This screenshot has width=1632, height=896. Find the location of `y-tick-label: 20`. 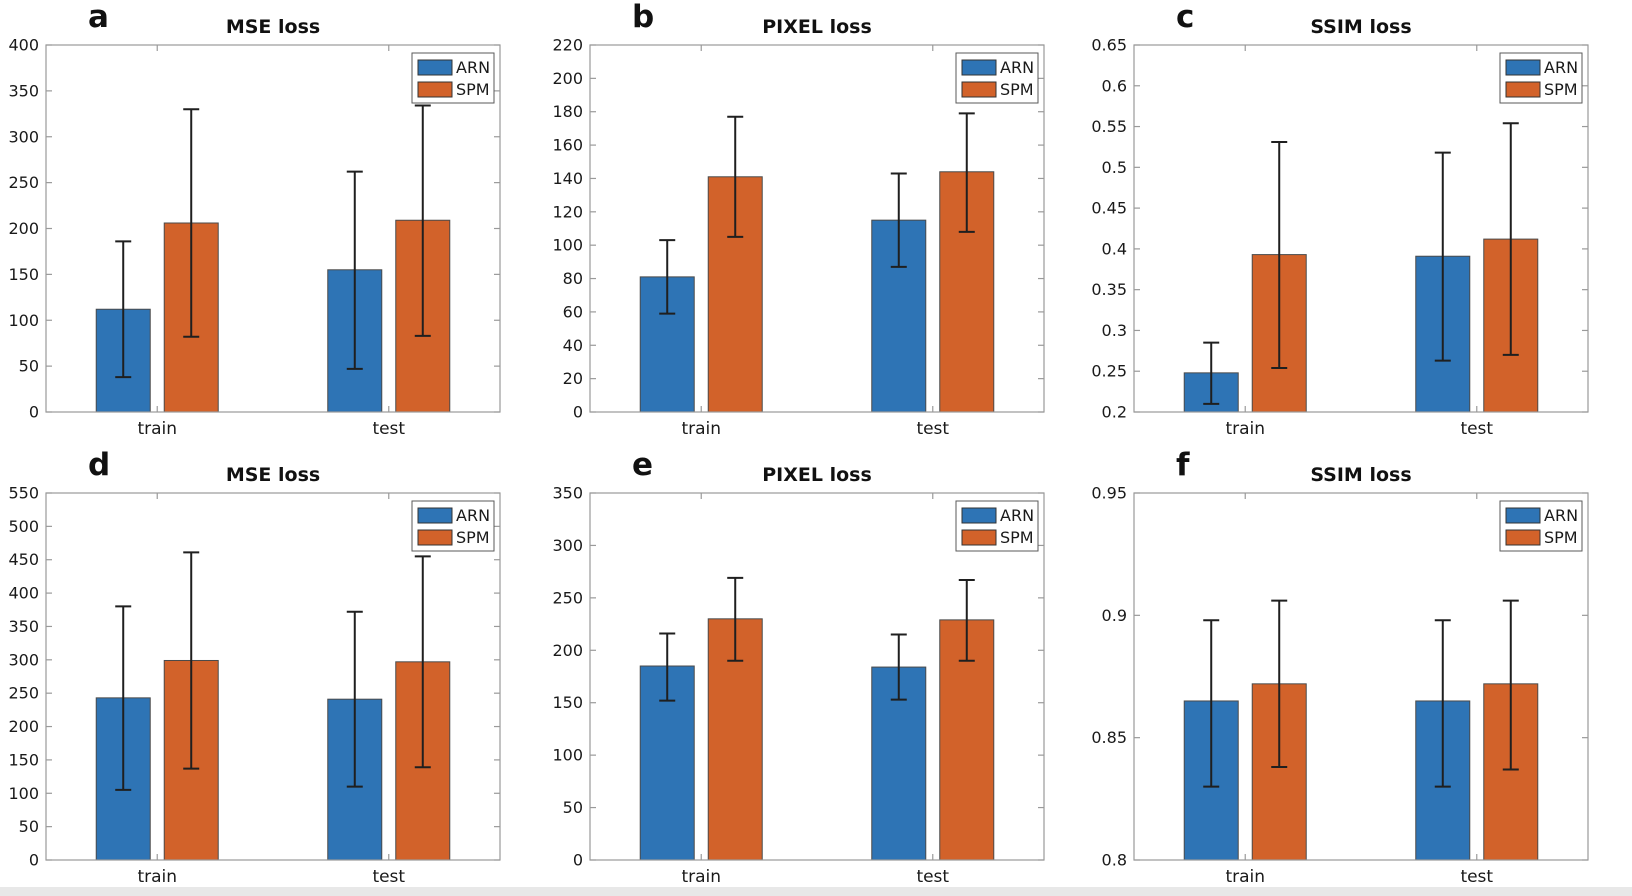

y-tick-label: 20 is located at coordinates (573, 378).